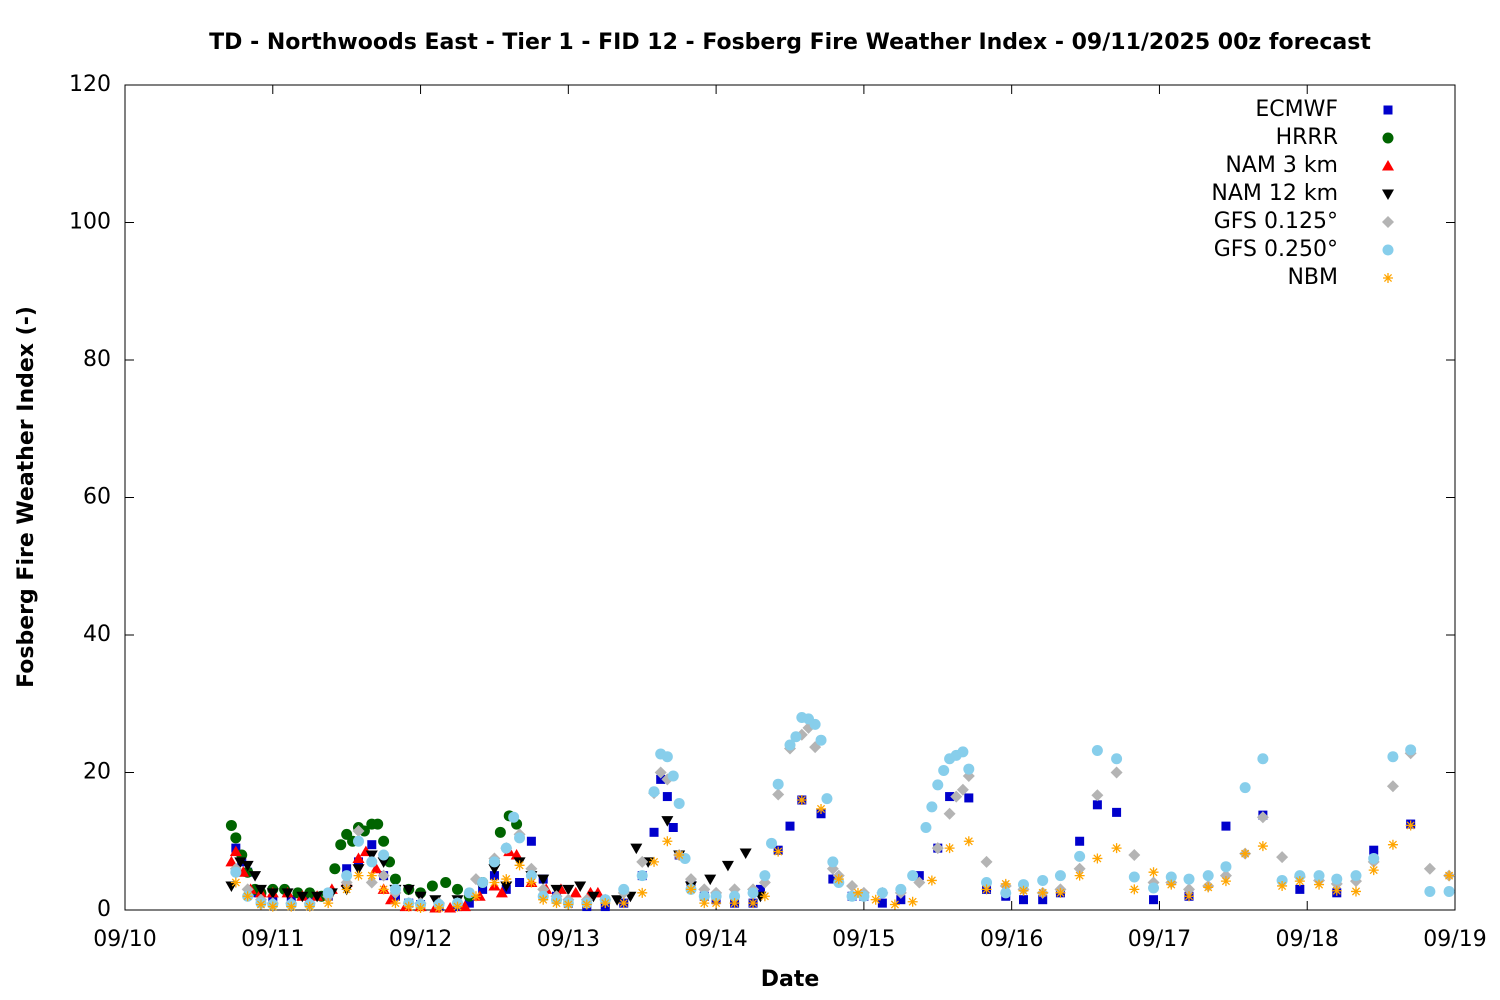  What do you see at coordinates (863, 939) in the screenshot?
I see `x-tick-label: 09/15` at bounding box center [863, 939].